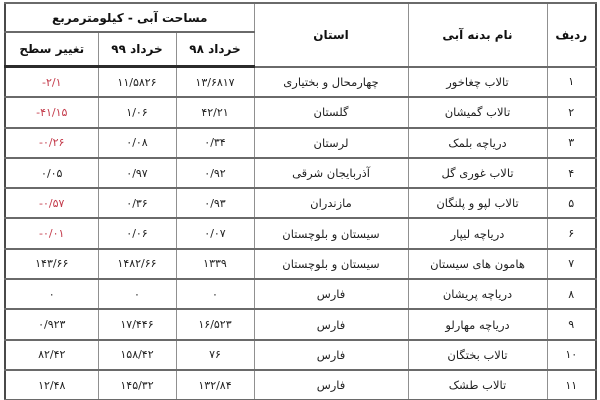  What do you see at coordinates (137, 142) in the screenshot?
I see `khordad99-value-cell: ۰/۰۸` at bounding box center [137, 142].